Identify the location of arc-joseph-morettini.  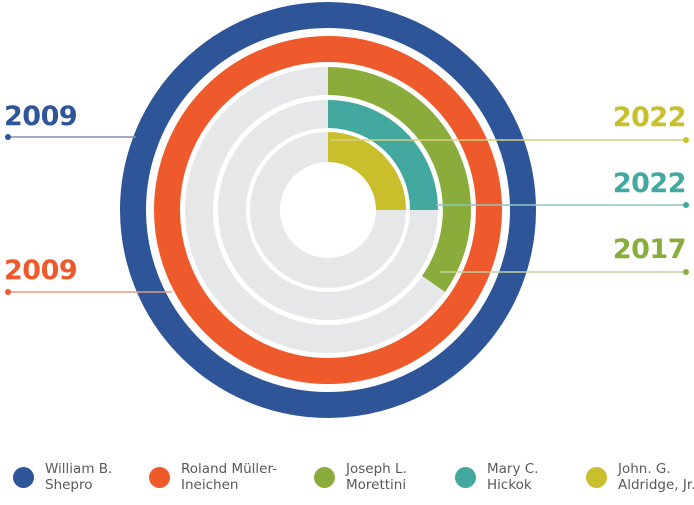
(399, 179).